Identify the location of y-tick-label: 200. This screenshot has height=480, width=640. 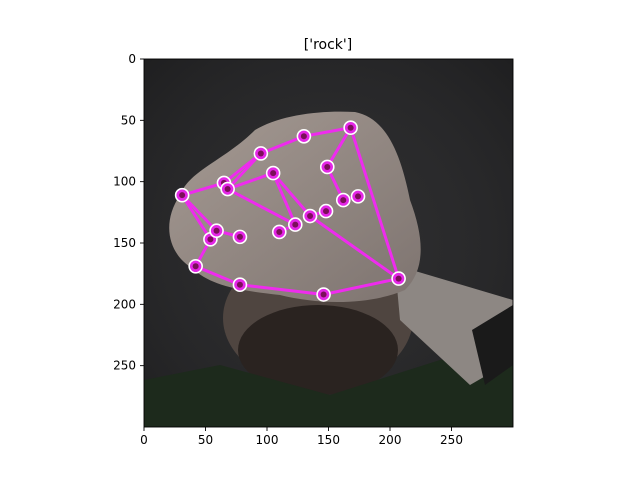
(124, 304).